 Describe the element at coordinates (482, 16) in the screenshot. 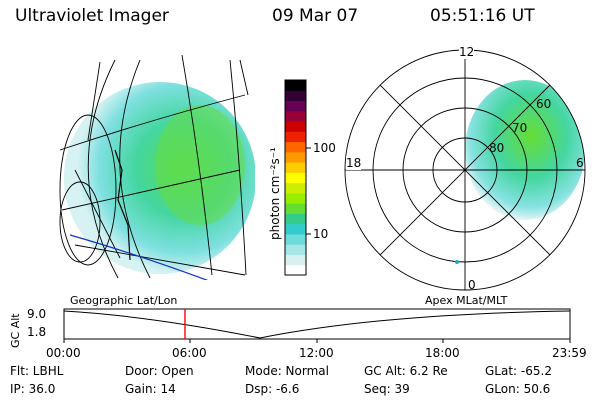

I see `header-time: 05:51:16 UT` at that location.